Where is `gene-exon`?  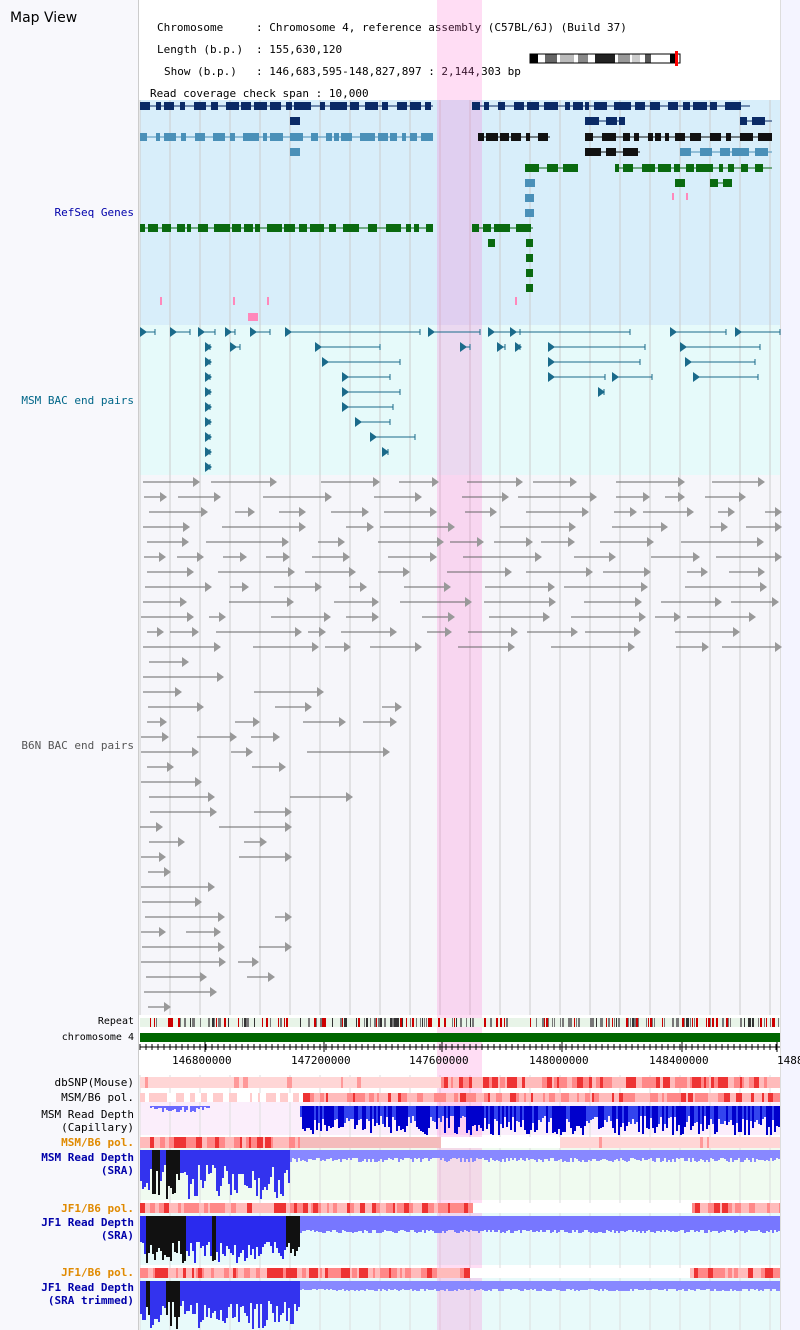 gene-exon is located at coordinates (611, 152).